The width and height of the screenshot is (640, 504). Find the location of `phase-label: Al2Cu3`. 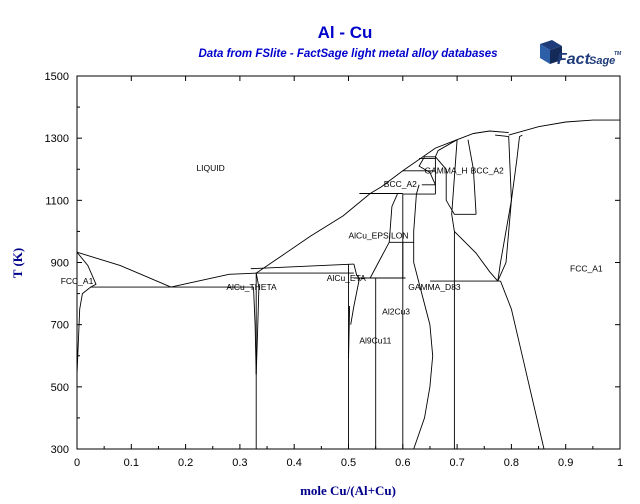

phase-label: Al2Cu3 is located at coordinates (396, 311).